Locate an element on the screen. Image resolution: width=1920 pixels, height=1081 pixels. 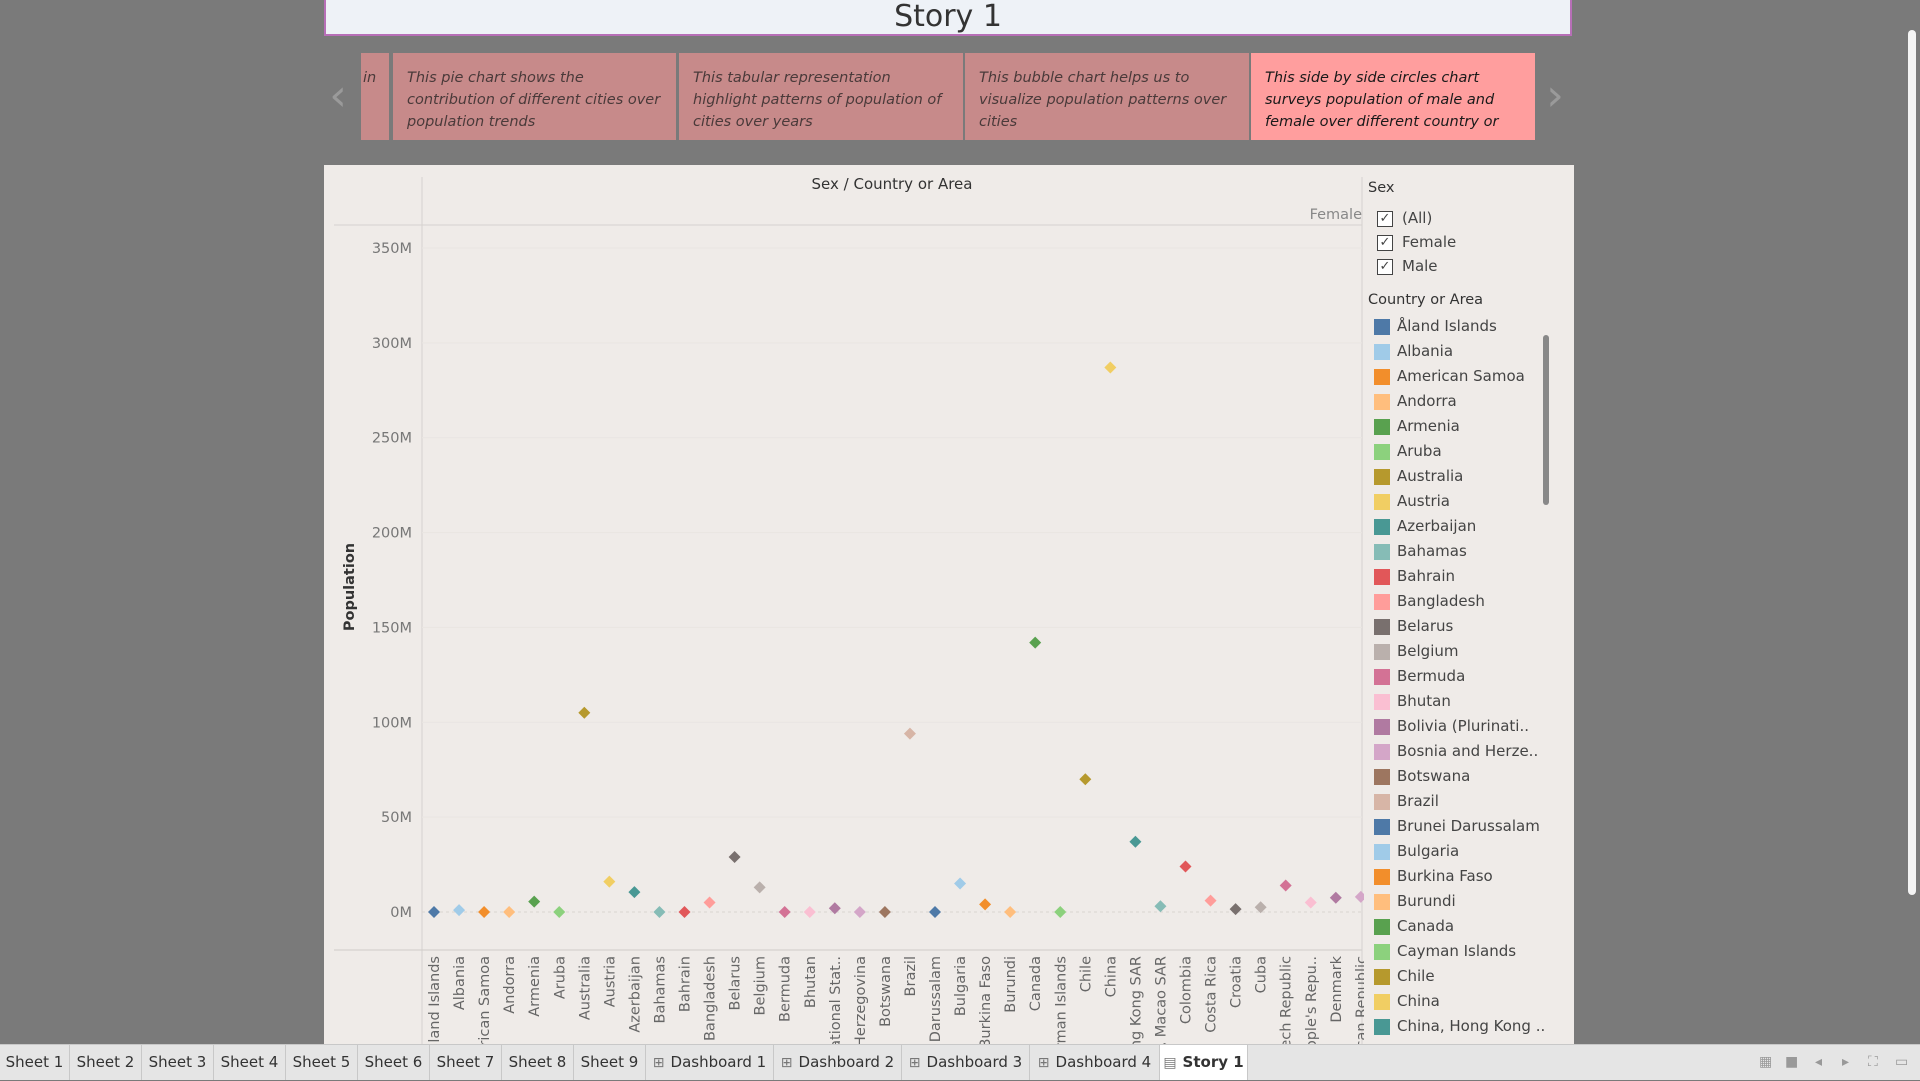
legend-item: Botswana is located at coordinates (1453, 777).